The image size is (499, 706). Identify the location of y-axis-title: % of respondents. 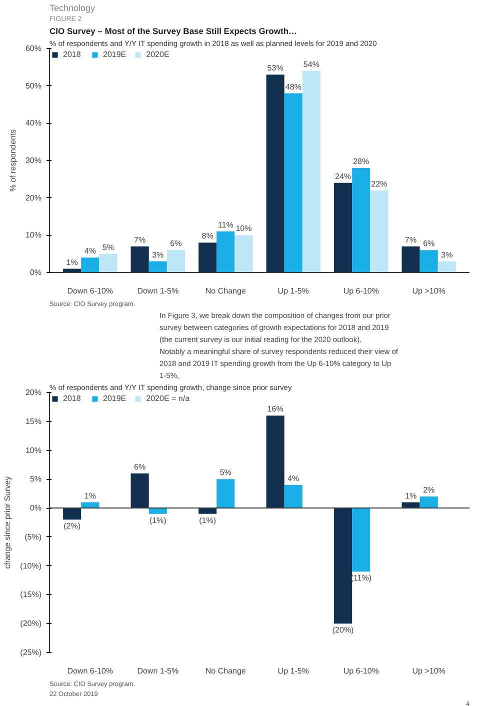
(13, 160).